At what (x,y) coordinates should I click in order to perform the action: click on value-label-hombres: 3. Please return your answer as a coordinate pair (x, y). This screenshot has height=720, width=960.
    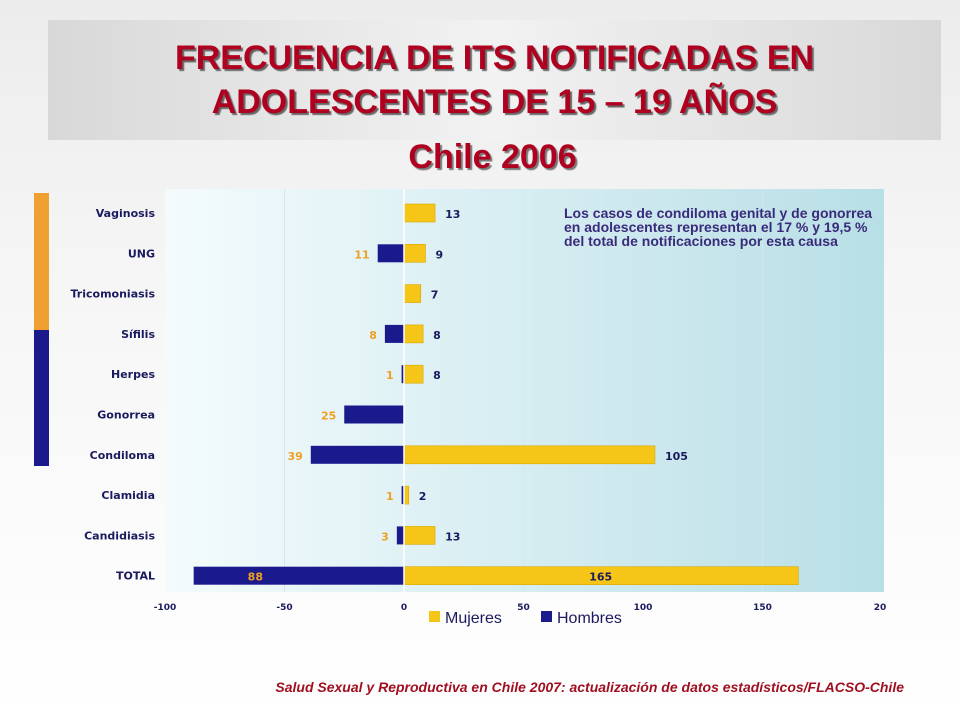
    Looking at the image, I should click on (385, 536).